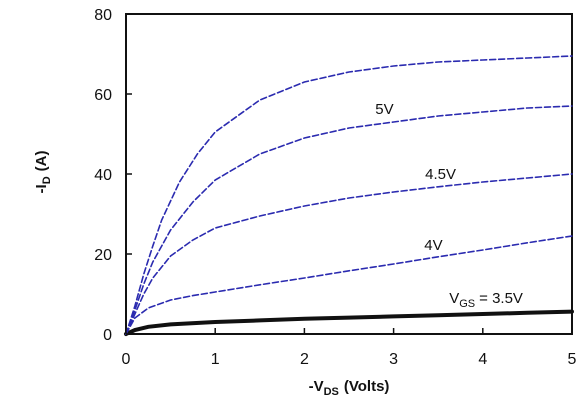  What do you see at coordinates (440, 174) in the screenshot?
I see `curve-label-2: 4.5V` at bounding box center [440, 174].